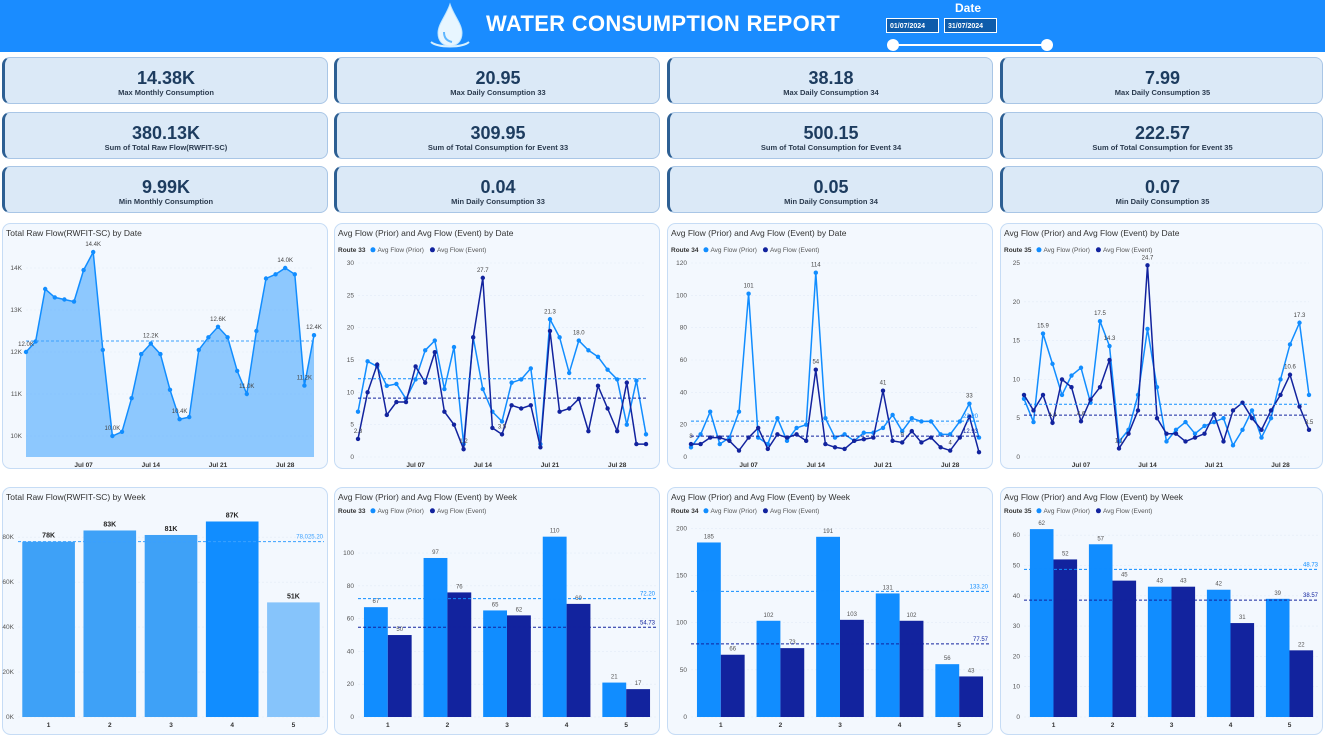 This screenshot has height=737, width=1325. Describe the element at coordinates (831, 187) in the screenshot. I see `kpi-value: 0.05` at that location.